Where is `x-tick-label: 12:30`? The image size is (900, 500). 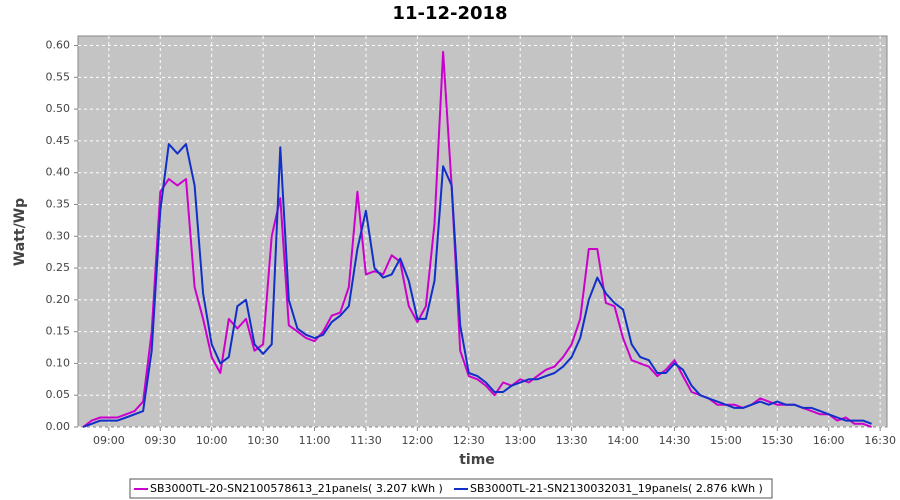
x-tick-label: 12:30 is located at coordinates (469, 440).